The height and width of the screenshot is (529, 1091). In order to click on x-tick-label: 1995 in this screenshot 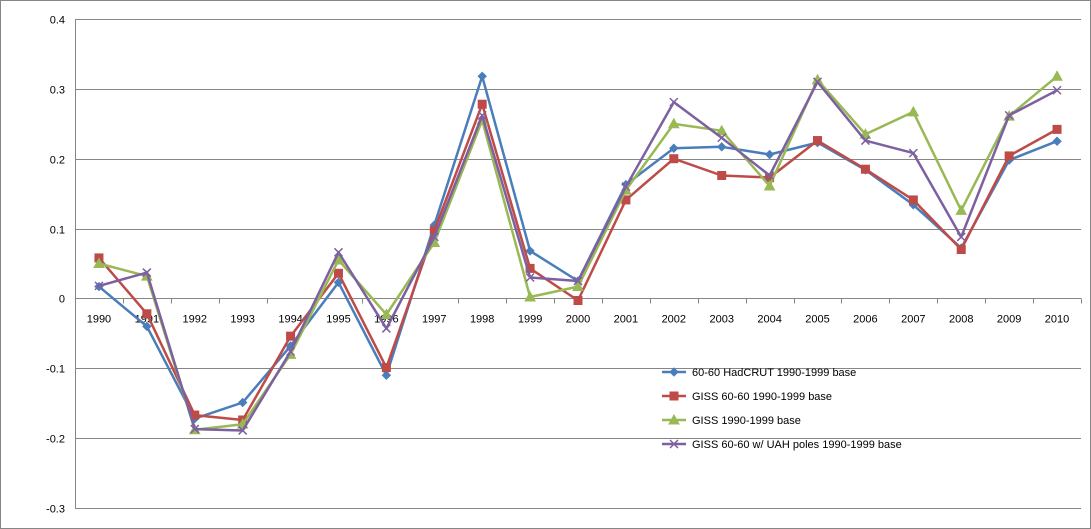, I will do `click(338, 320)`.